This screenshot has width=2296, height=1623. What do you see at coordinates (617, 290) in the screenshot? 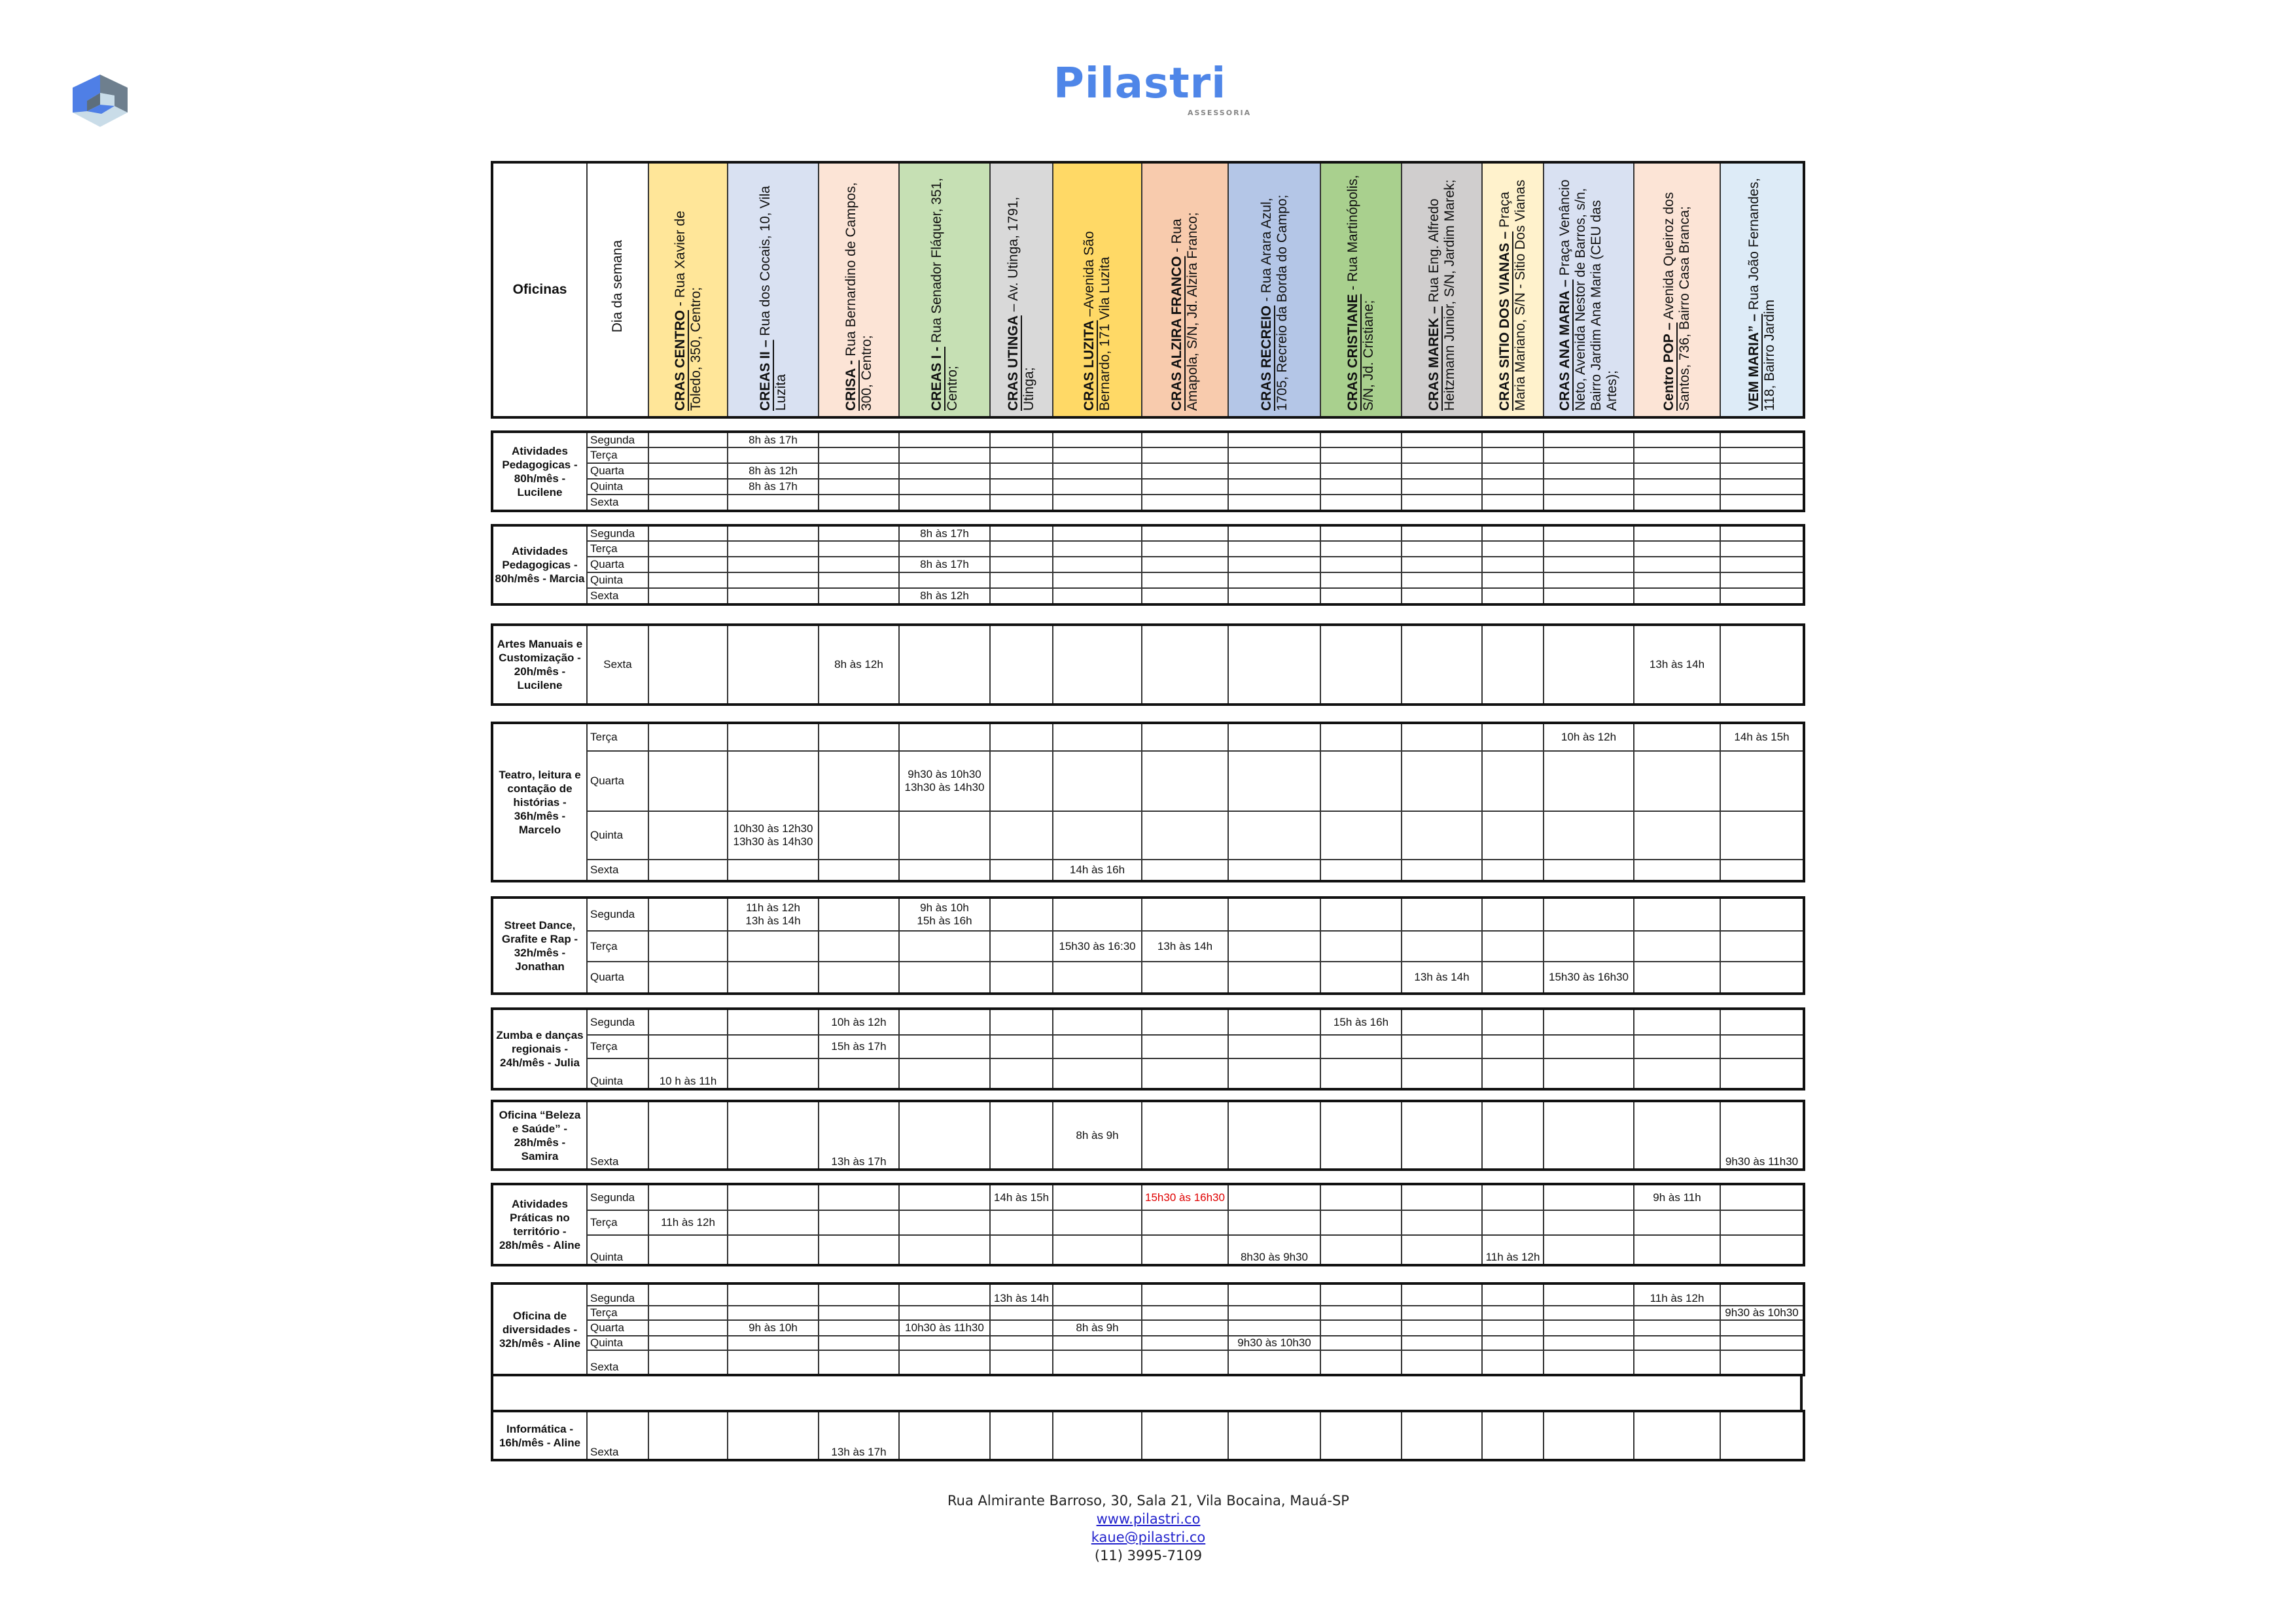
I see `day-of-week-header: Dia da semana` at bounding box center [617, 290].